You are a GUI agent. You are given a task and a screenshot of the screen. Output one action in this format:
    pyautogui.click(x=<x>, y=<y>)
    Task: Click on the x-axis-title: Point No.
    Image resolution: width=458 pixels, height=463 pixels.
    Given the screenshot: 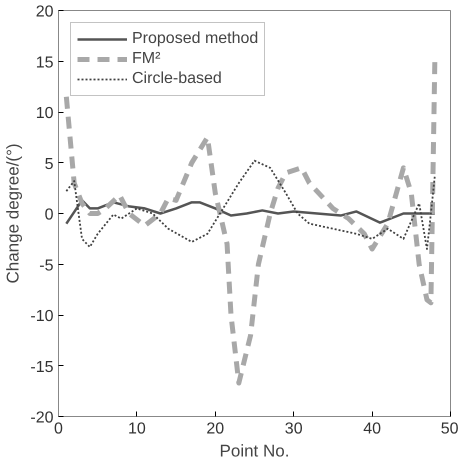 What is the action you would take?
    pyautogui.click(x=255, y=451)
    